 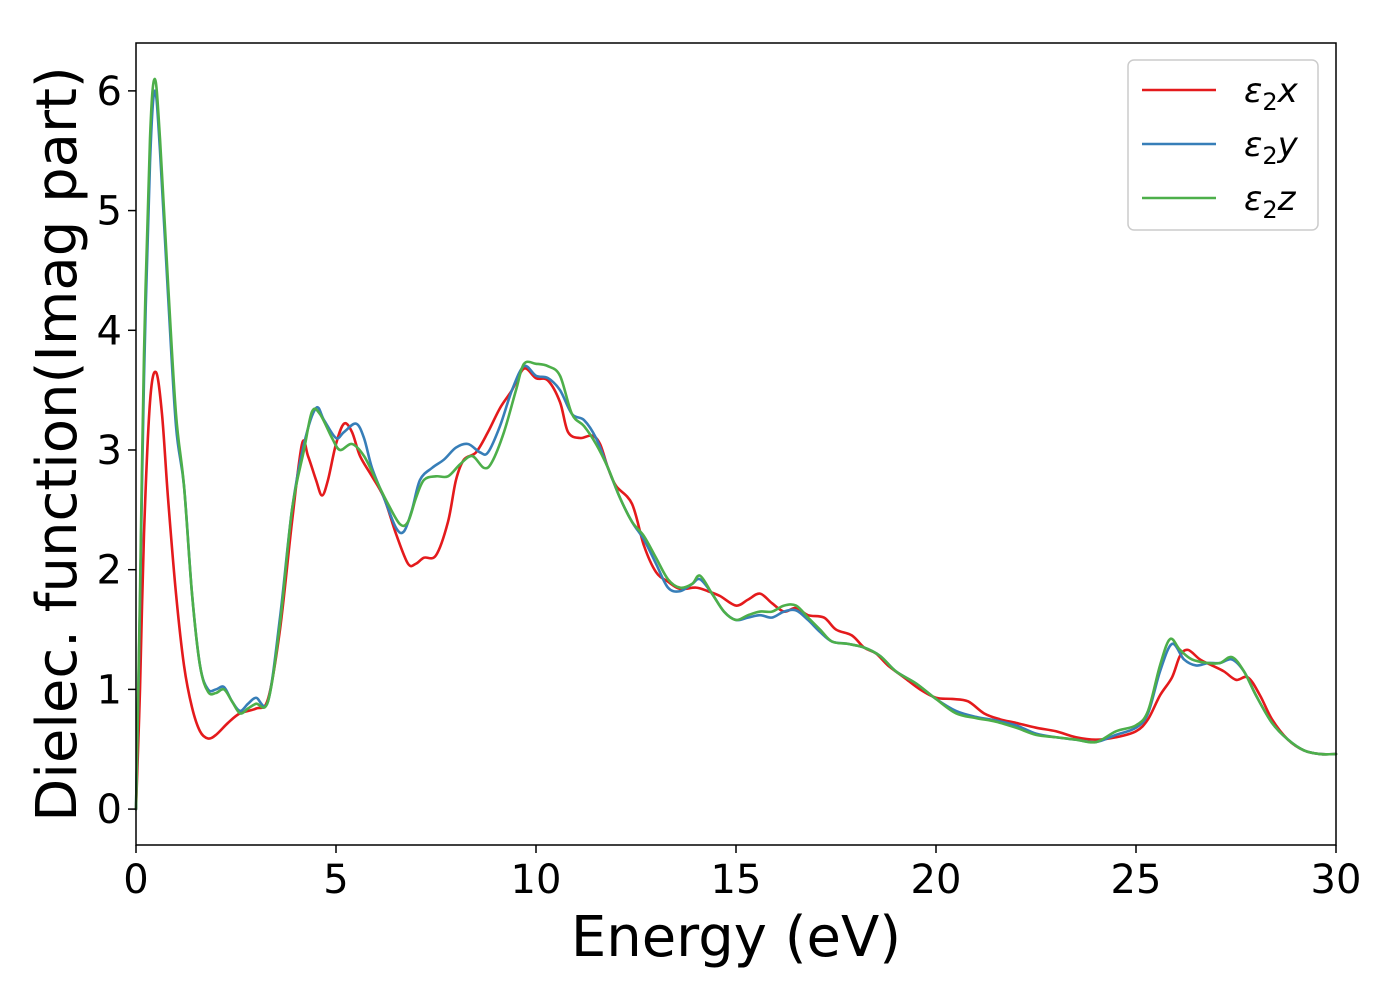 What do you see at coordinates (57, 444) in the screenshot?
I see `y-axis-label: Dielec. function(Imag part)` at bounding box center [57, 444].